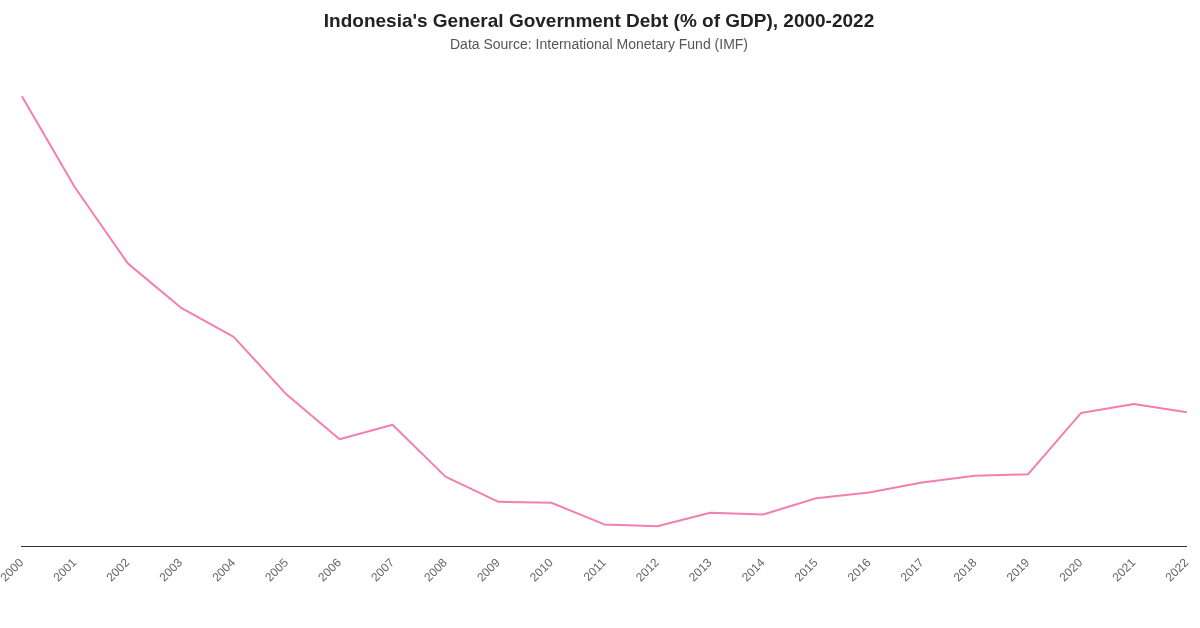 The height and width of the screenshot is (628, 1200). What do you see at coordinates (599, 20) in the screenshot?
I see `chart-title: Indonesia's General Government Debt (% of GDP), 2000-2022` at bounding box center [599, 20].